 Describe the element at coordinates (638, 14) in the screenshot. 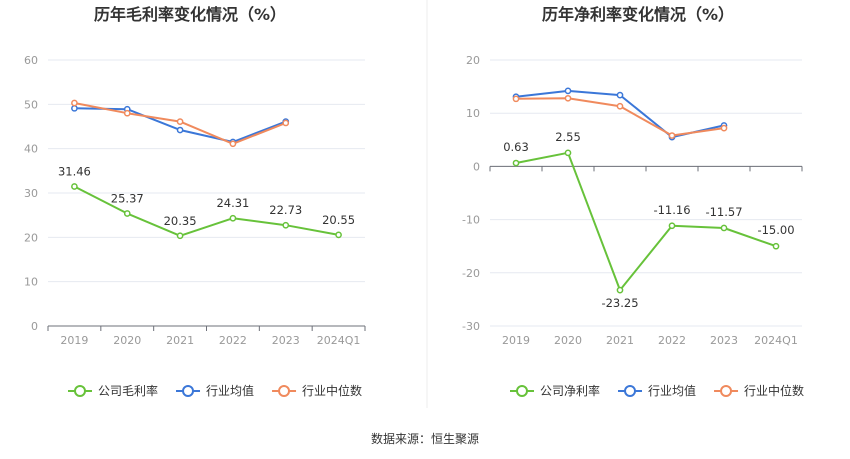

I see `chart-title: 历年净利率变化情况（%）` at that location.